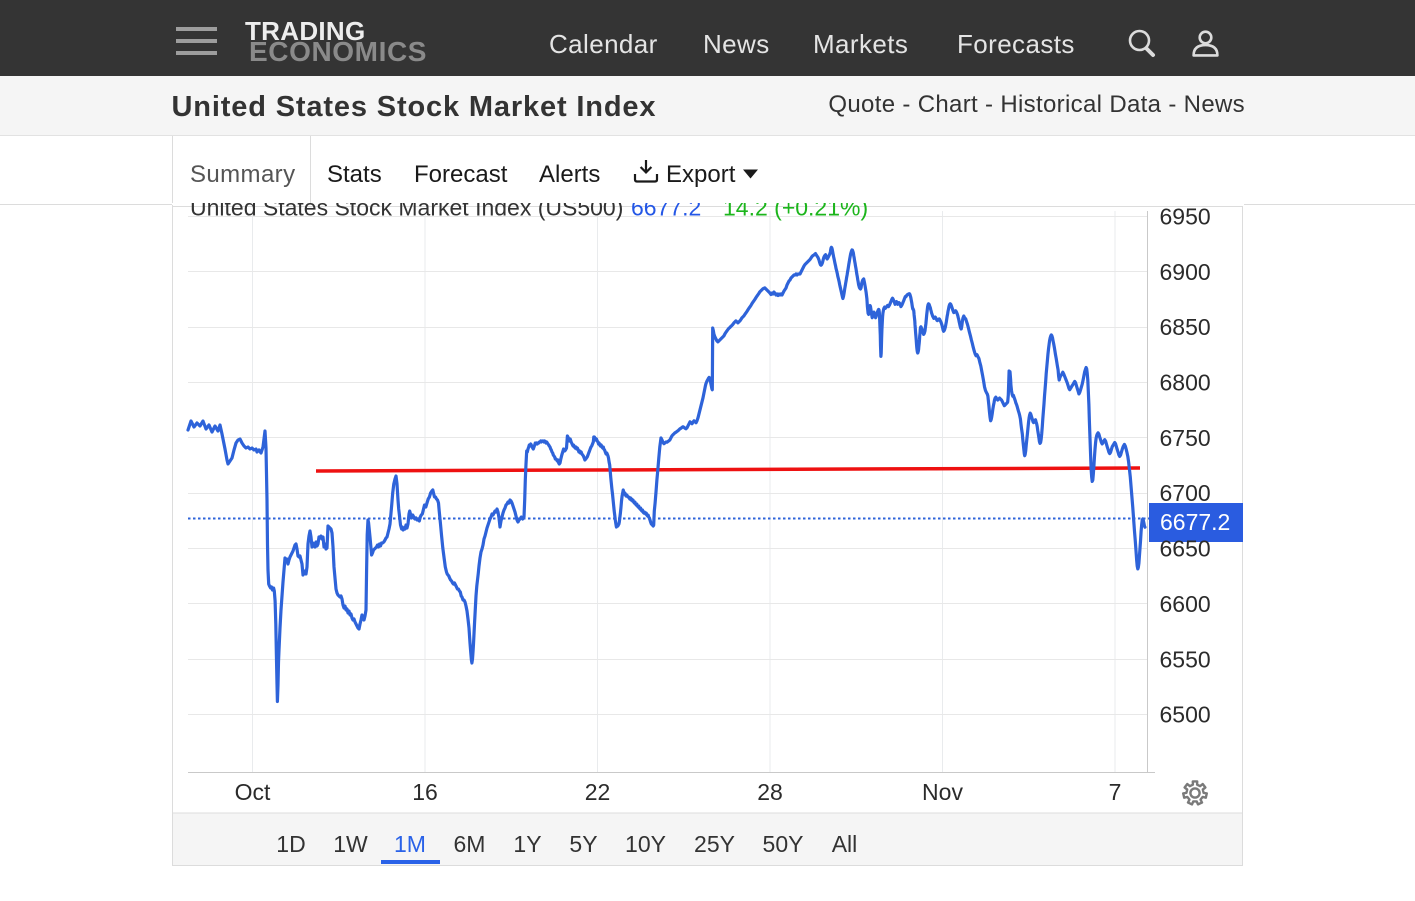 The height and width of the screenshot is (901, 1415). I want to click on svg-text: 50Y, so click(783, 844).